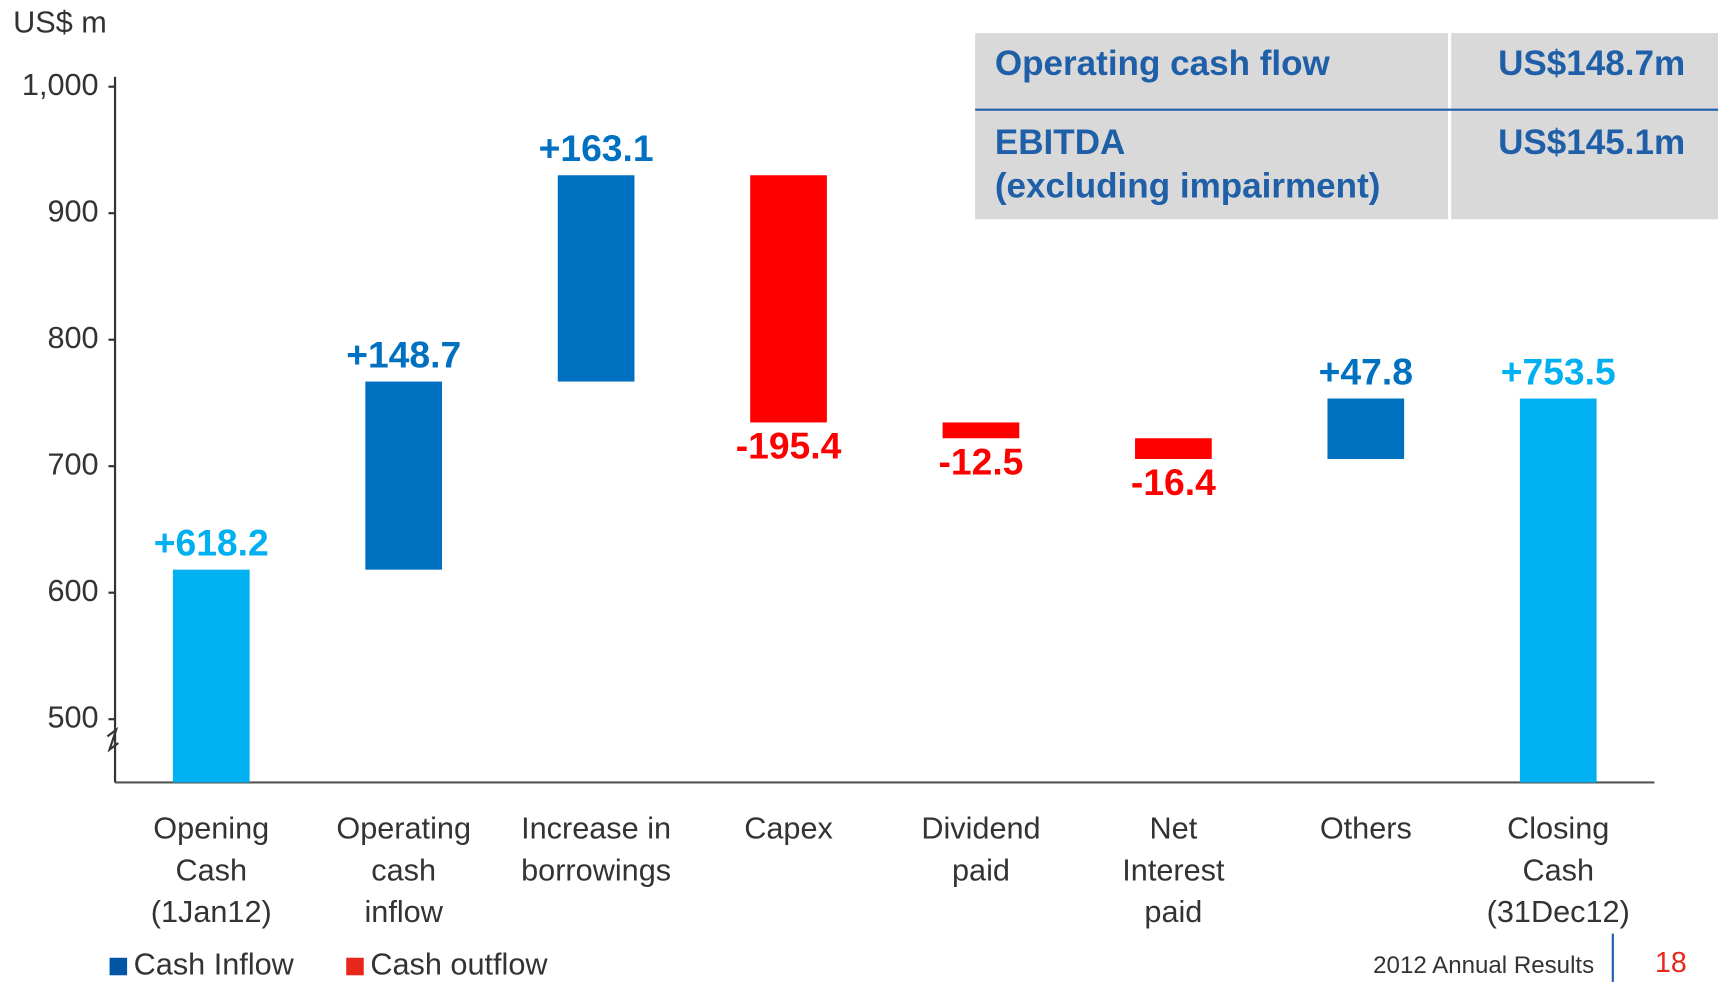  I want to click on legend-label: Cash Inflow, so click(214, 965).